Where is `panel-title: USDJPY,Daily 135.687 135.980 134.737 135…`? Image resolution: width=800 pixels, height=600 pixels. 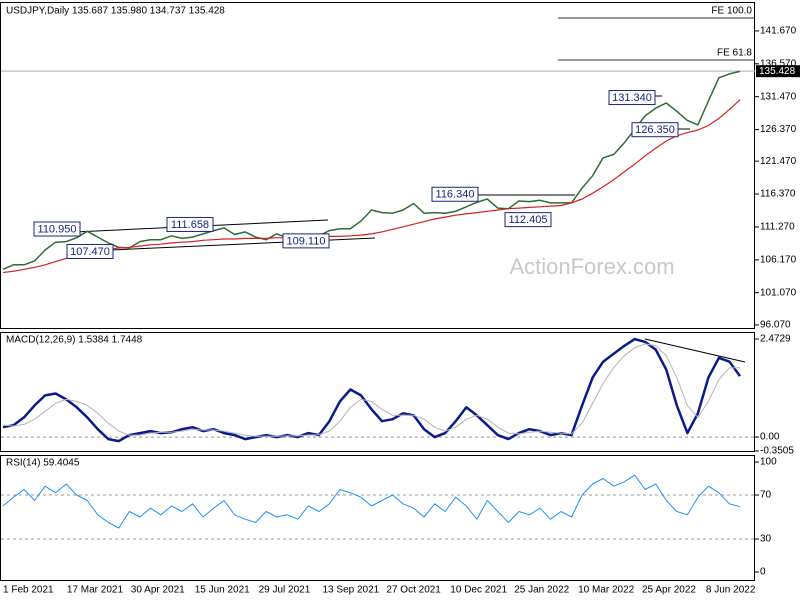
panel-title: USDJPY,Daily 135.687 135.980 134.737 135… is located at coordinates (115, 11).